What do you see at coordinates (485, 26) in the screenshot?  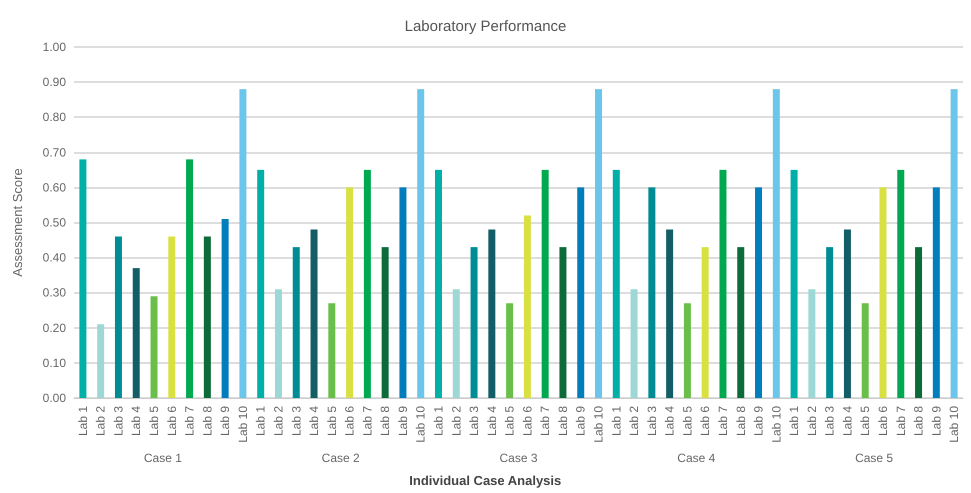 I see `chart-title: Laboratory Performance` at bounding box center [485, 26].